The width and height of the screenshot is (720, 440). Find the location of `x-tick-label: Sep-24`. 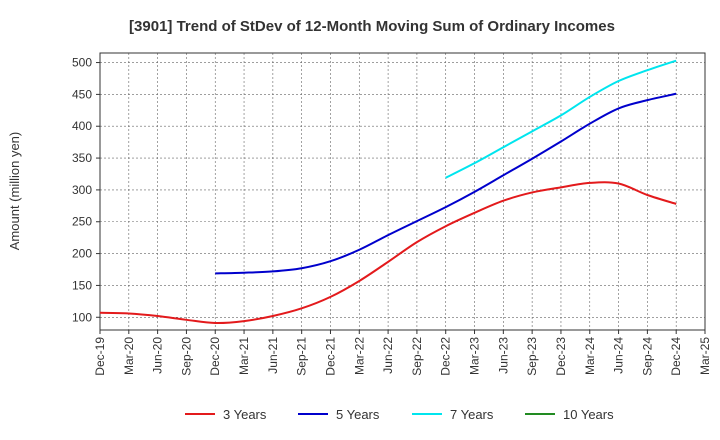

x-tick-label: Sep-24 is located at coordinates (647, 356).